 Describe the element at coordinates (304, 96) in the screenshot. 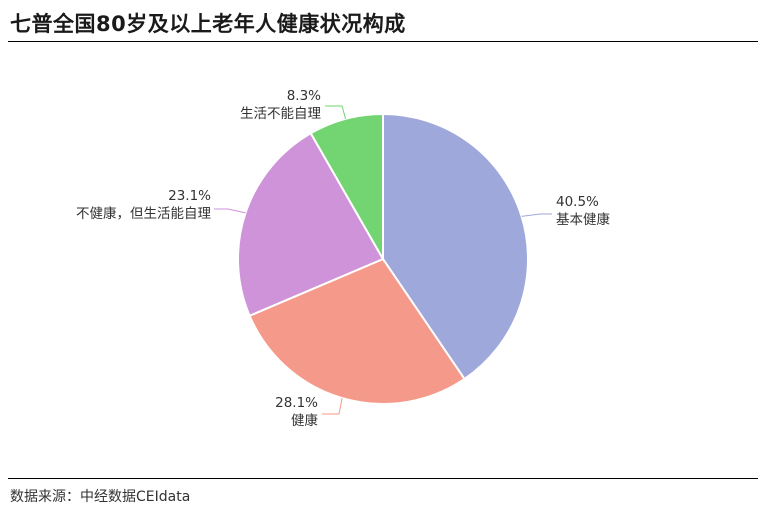

I see `slice-value-label-4: 8.3%` at that location.